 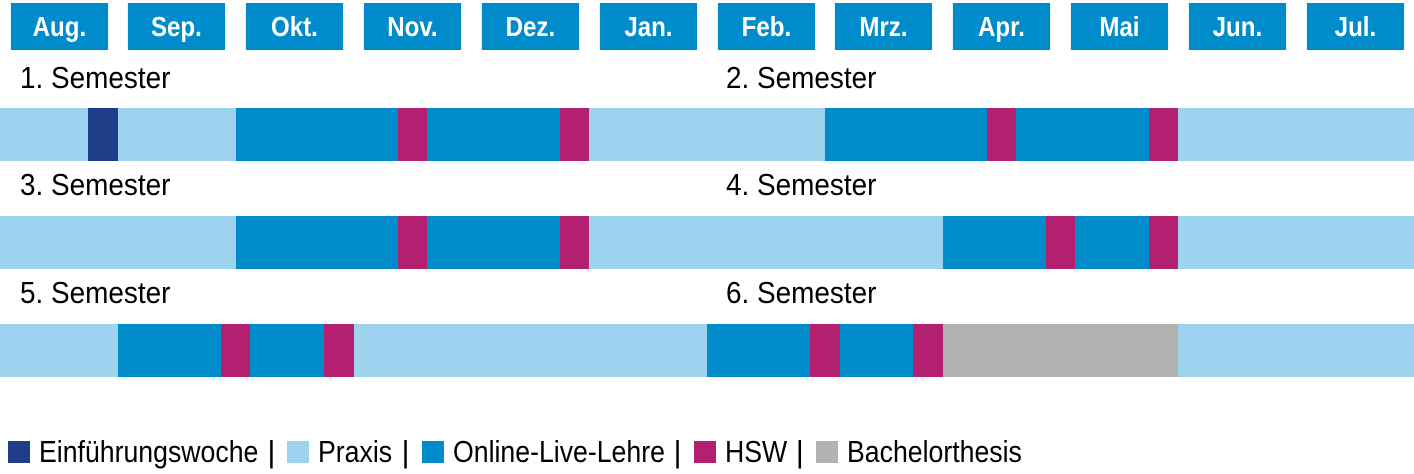 What do you see at coordinates (103, 134) in the screenshot?
I see `segment-einf` at bounding box center [103, 134].